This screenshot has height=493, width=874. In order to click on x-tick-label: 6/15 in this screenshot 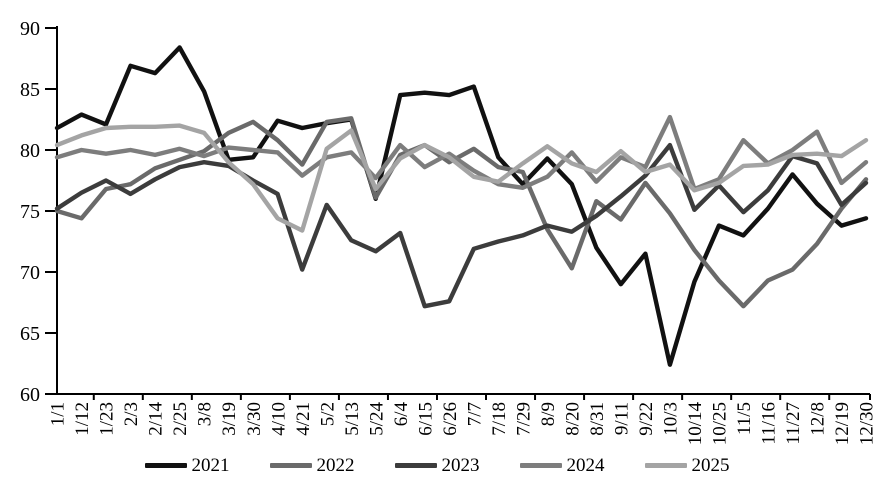, I will do `click(425, 419)`.